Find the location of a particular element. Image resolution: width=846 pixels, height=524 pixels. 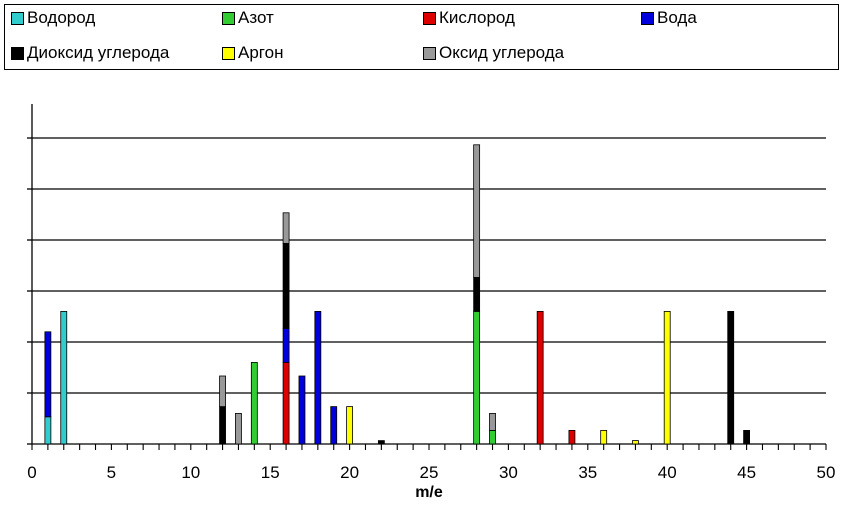

x-tick-label: 5 is located at coordinates (111, 472).